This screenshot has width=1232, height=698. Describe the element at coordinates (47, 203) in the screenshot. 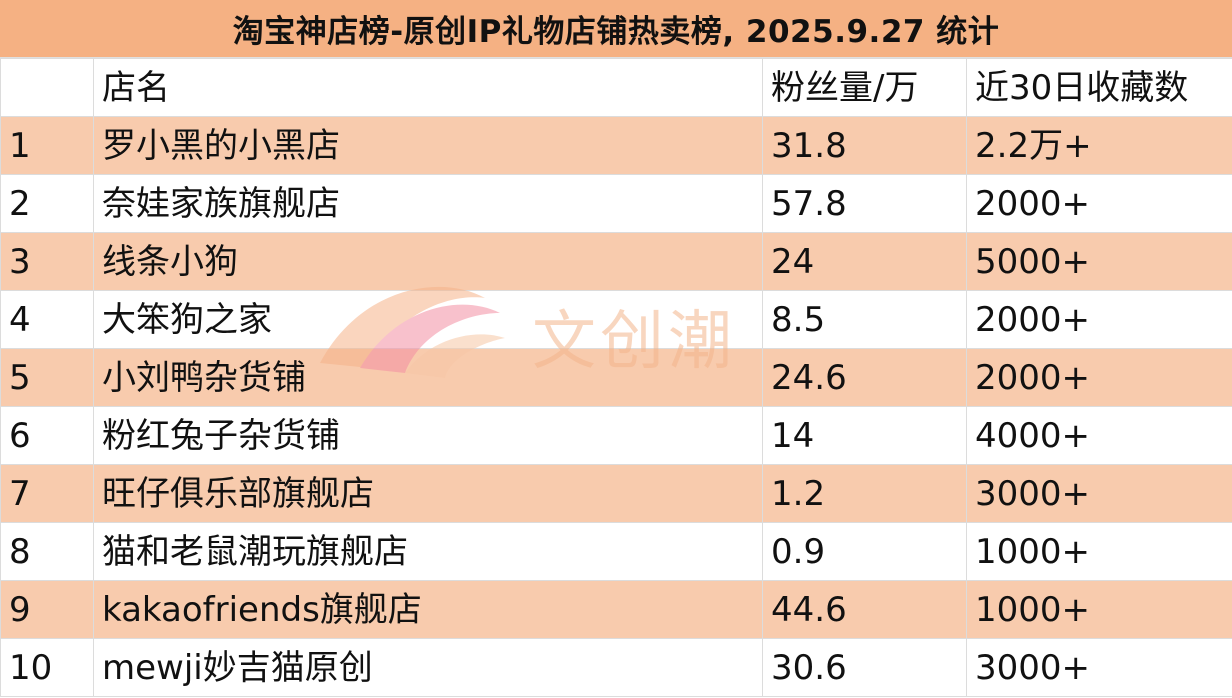

I see `rank-cell: 2` at that location.